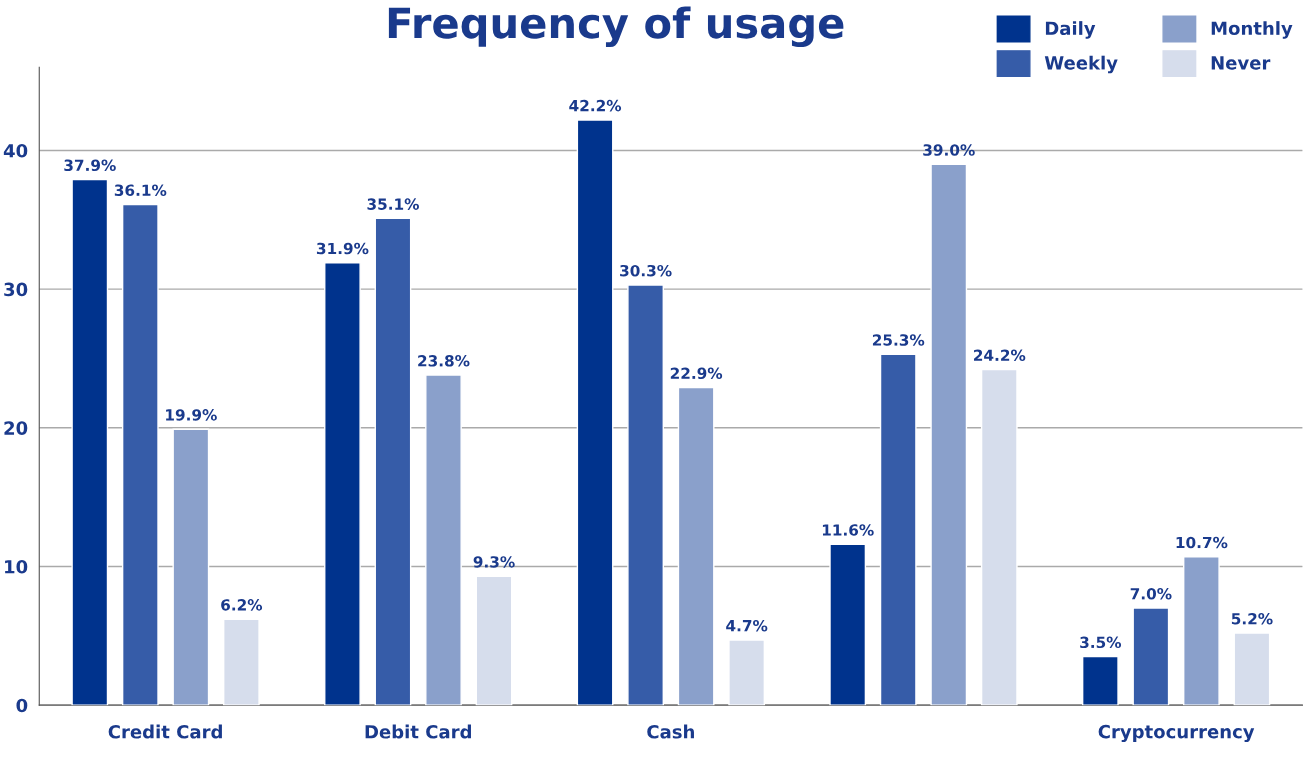 This screenshot has height=764, width=1309. I want to click on data-label: 22.9%, so click(696, 373).